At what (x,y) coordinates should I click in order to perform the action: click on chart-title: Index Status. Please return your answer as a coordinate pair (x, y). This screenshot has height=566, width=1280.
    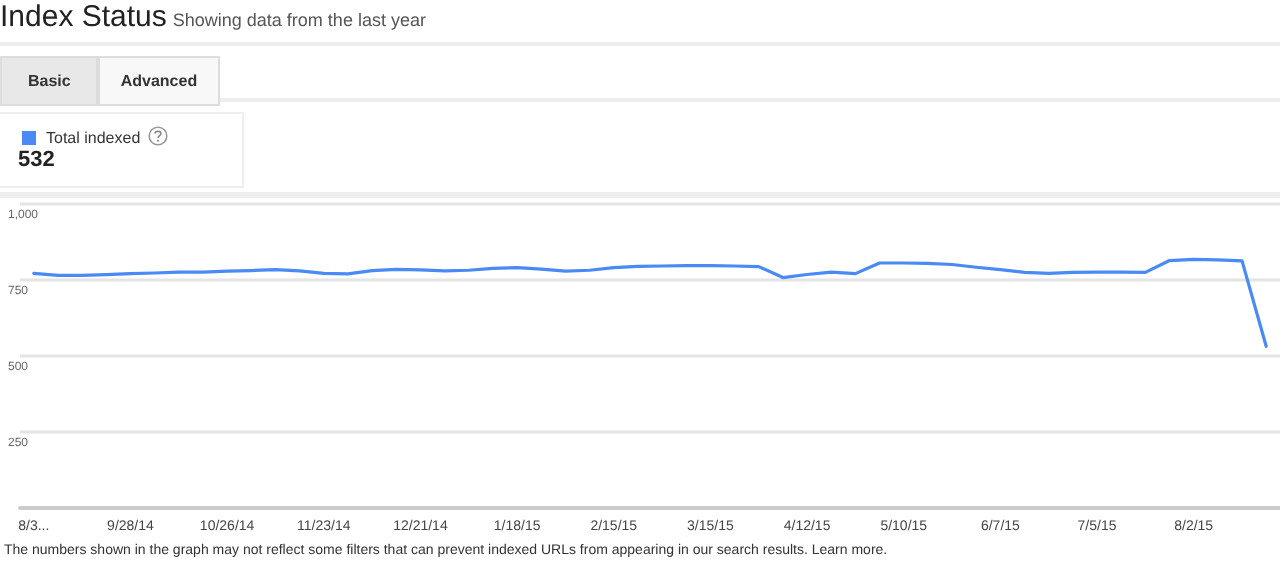
    Looking at the image, I should click on (83, 17).